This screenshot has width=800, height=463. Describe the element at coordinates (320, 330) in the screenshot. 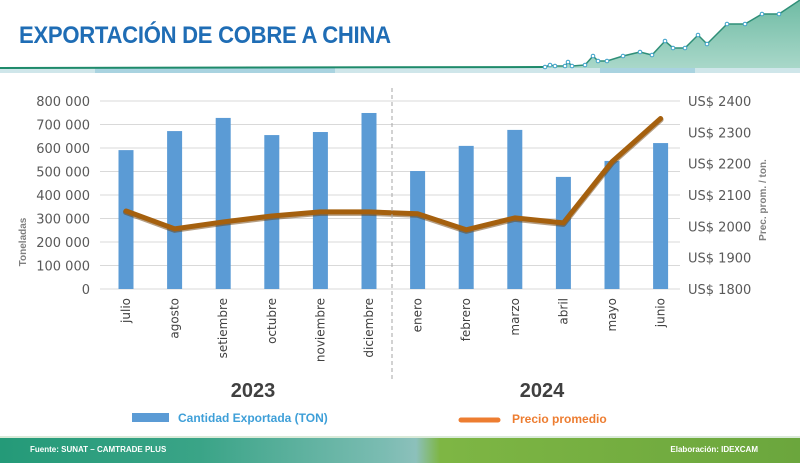

I see `category-label-noviembre: noviembre` at that location.